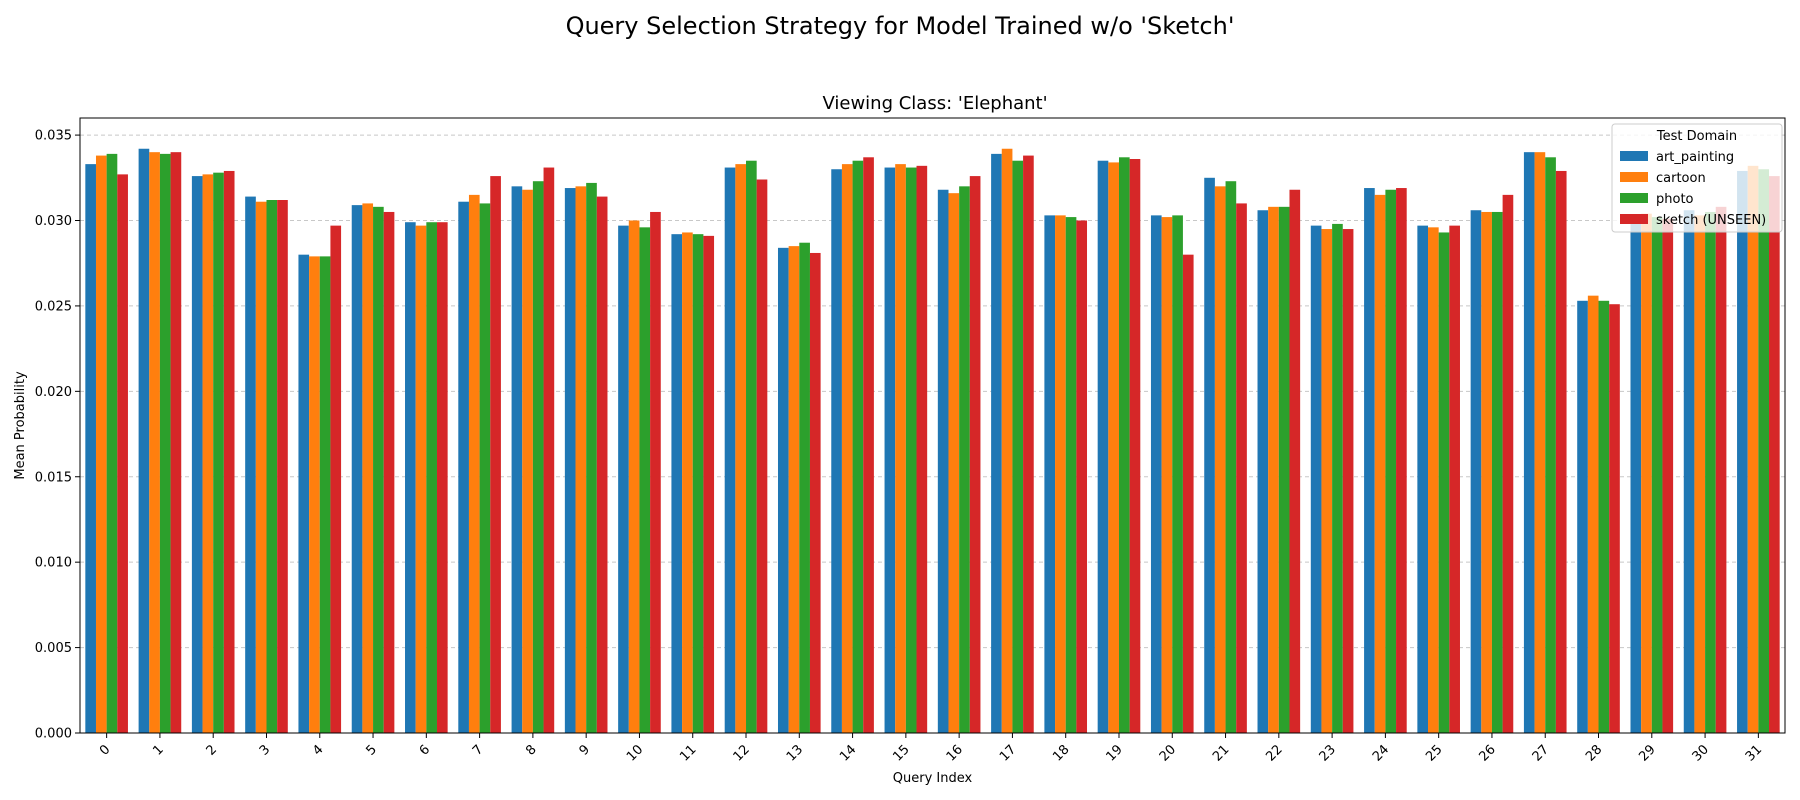 Image resolution: width=1800 pixels, height=800 pixels. Describe the element at coordinates (57, 435) in the screenshot. I see `y-axis: 0.000 0.005 0.010 0.015 0.020 0.025 0.030 0.035` at that location.